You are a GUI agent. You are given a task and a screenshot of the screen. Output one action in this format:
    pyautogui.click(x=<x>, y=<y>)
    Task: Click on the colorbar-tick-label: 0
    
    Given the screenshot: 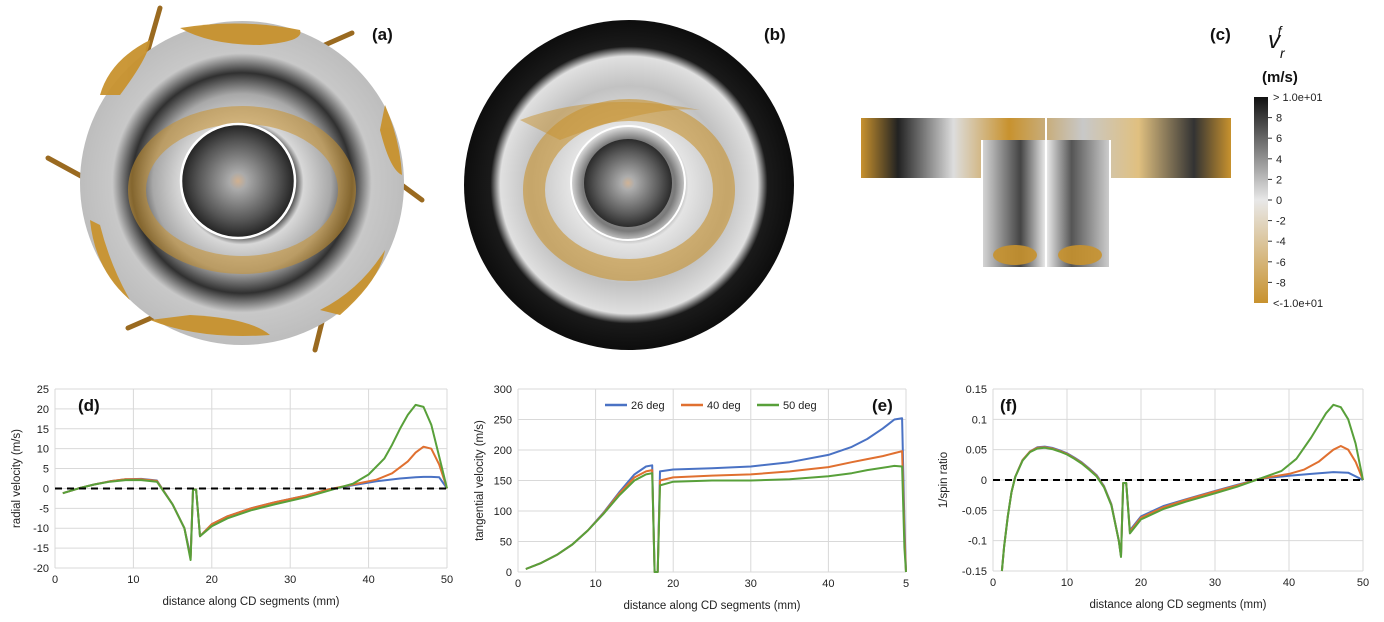 What is the action you would take?
    pyautogui.click(x=1279, y=201)
    